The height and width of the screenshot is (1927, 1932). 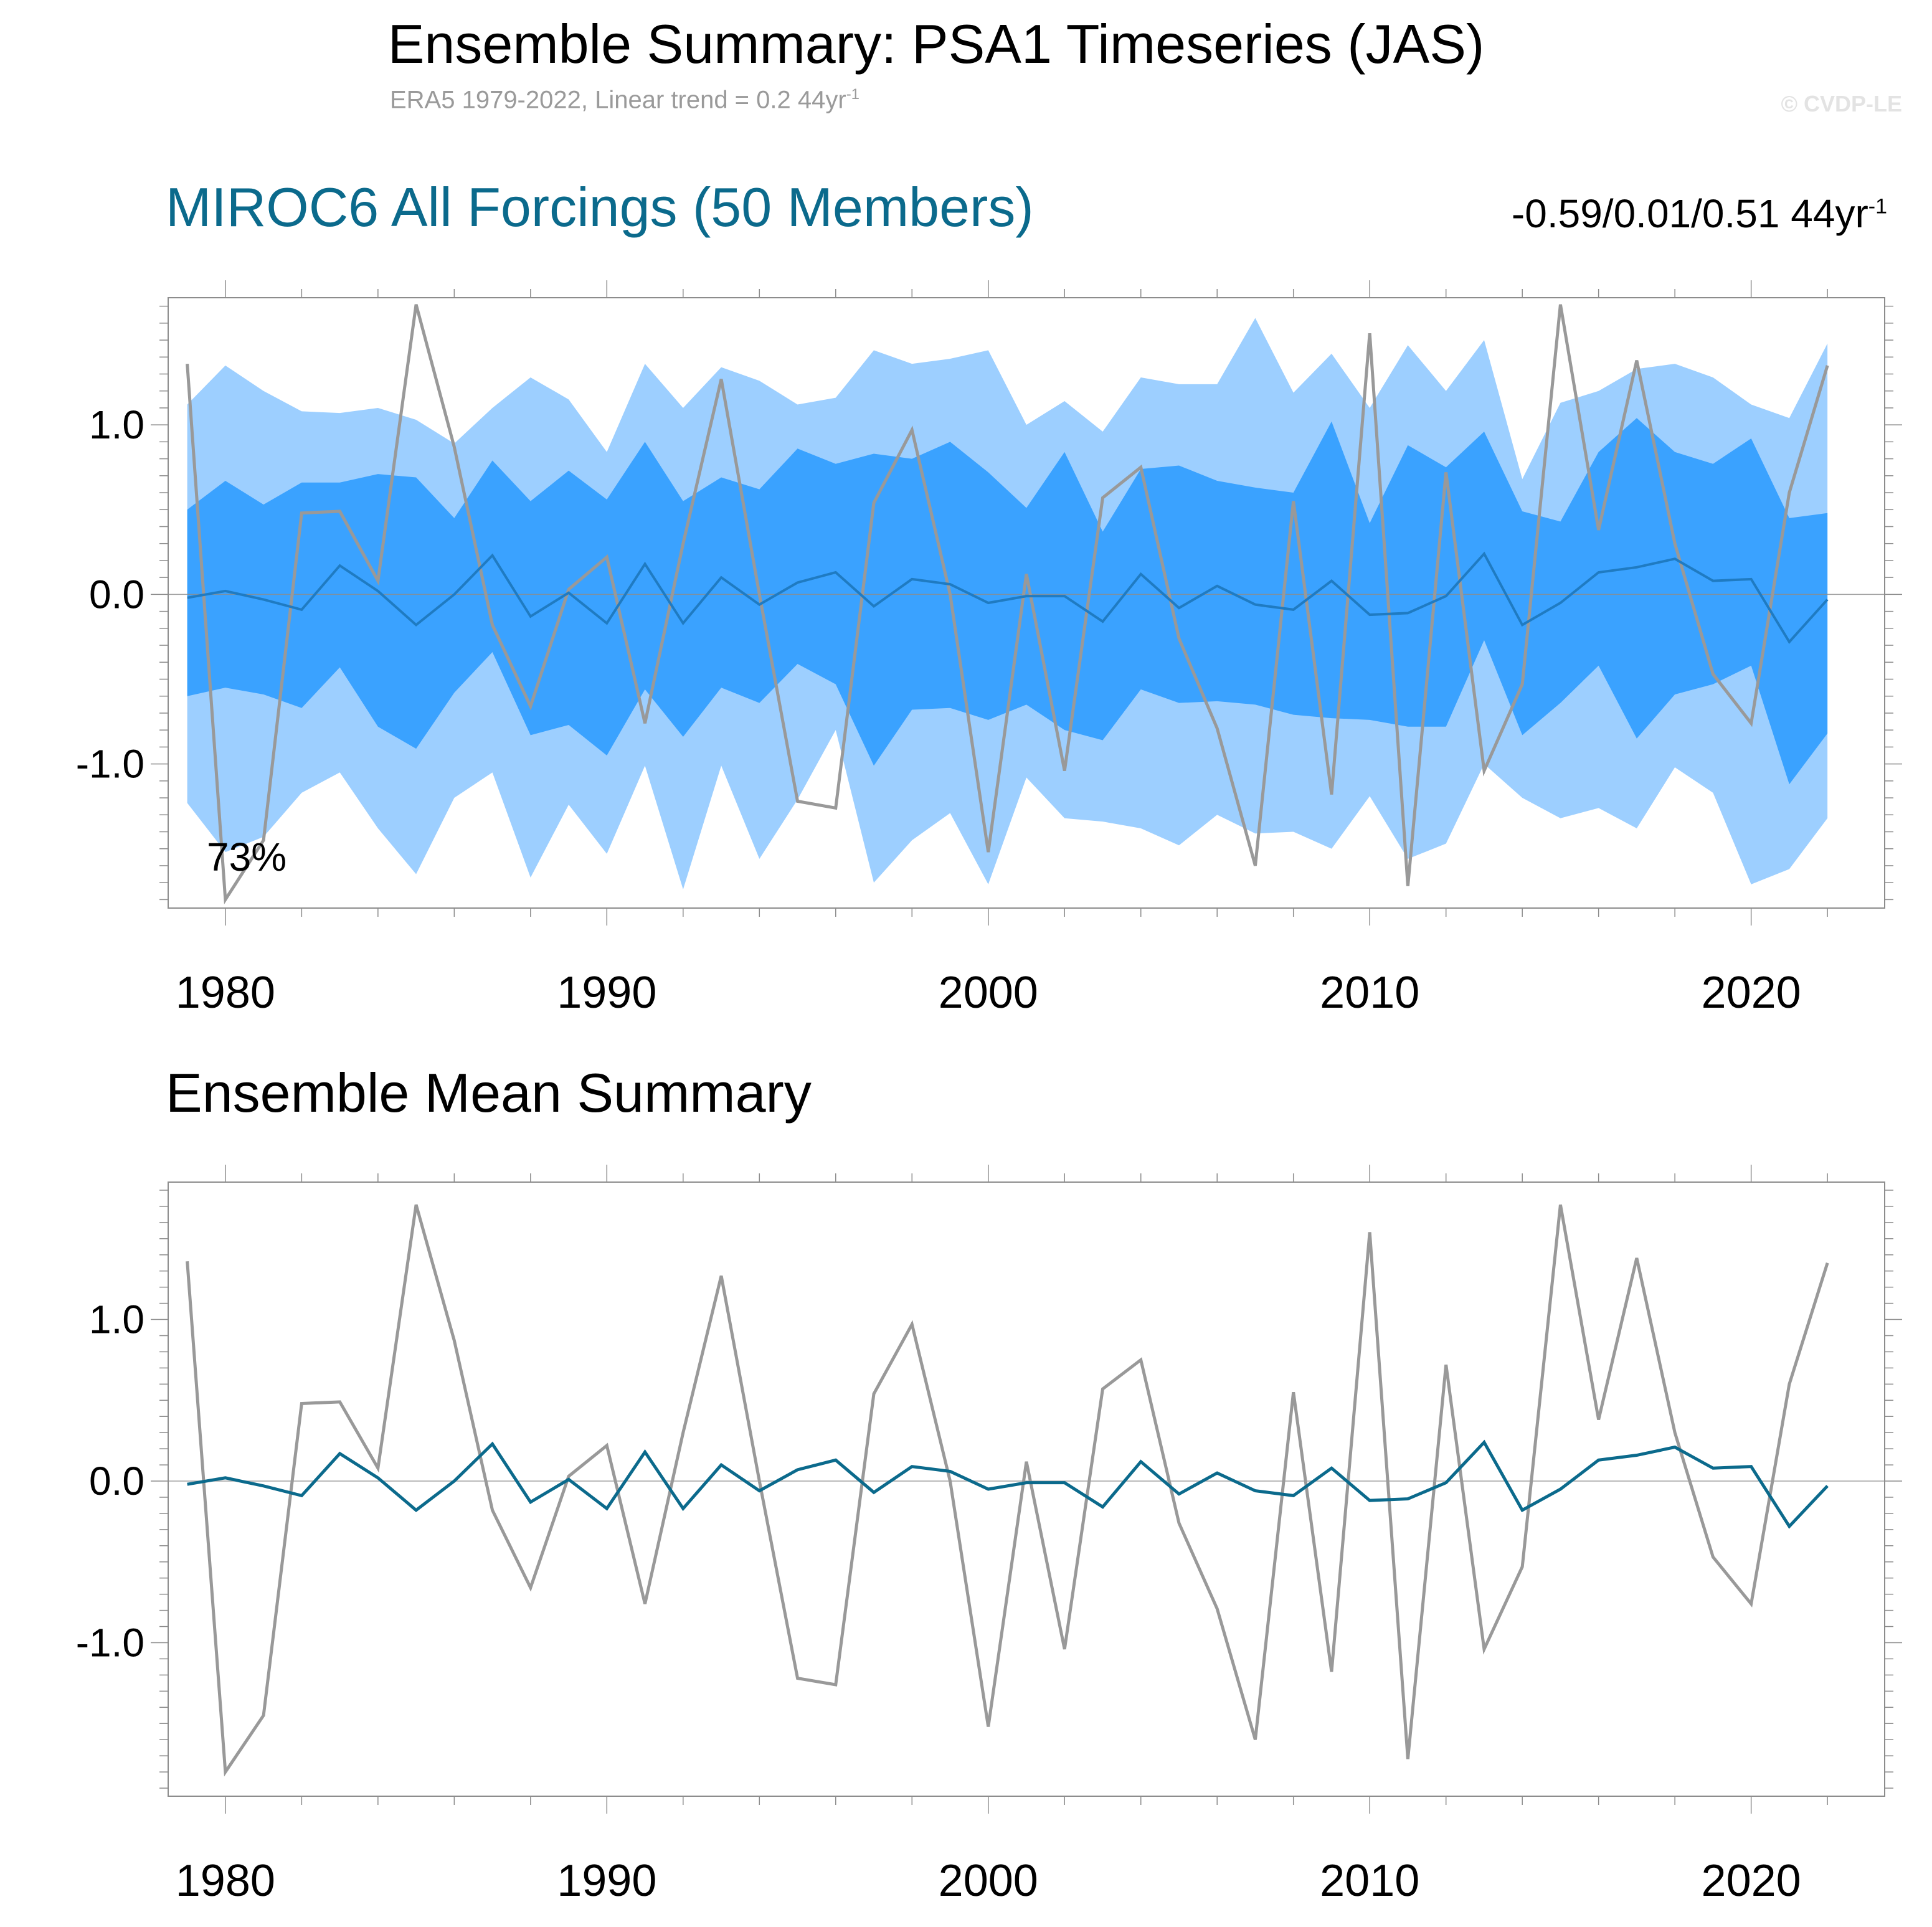 What do you see at coordinates (1008, 597) in the screenshot?
I see `ensemble-mean-line` at bounding box center [1008, 597].